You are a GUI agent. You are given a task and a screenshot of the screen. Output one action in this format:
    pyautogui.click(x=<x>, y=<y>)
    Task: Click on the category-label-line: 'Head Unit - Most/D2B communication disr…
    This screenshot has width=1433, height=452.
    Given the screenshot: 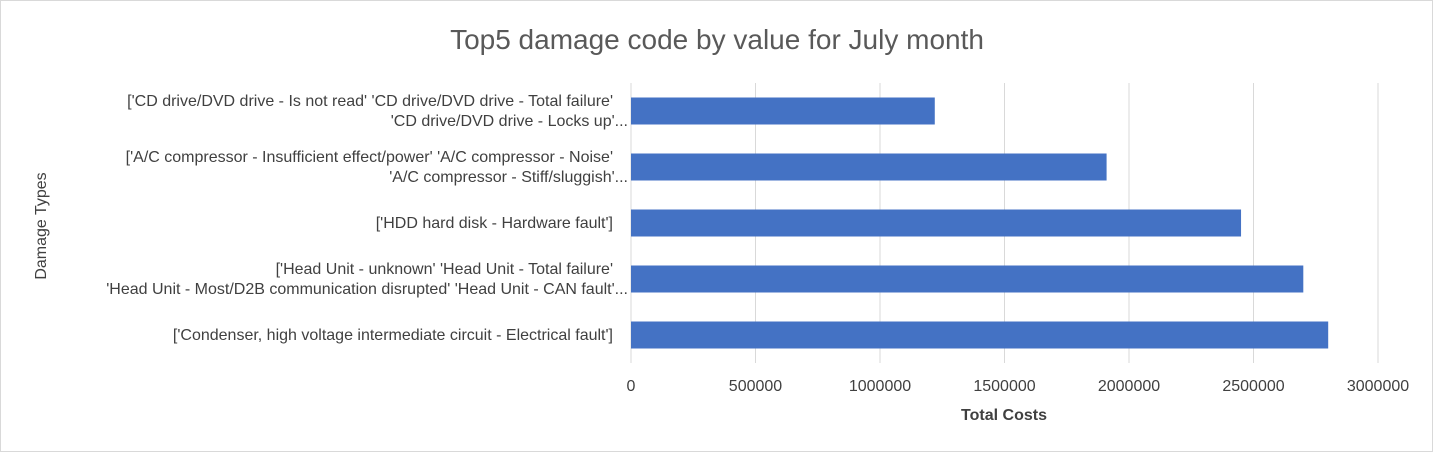 What is the action you would take?
    pyautogui.click(x=367, y=289)
    